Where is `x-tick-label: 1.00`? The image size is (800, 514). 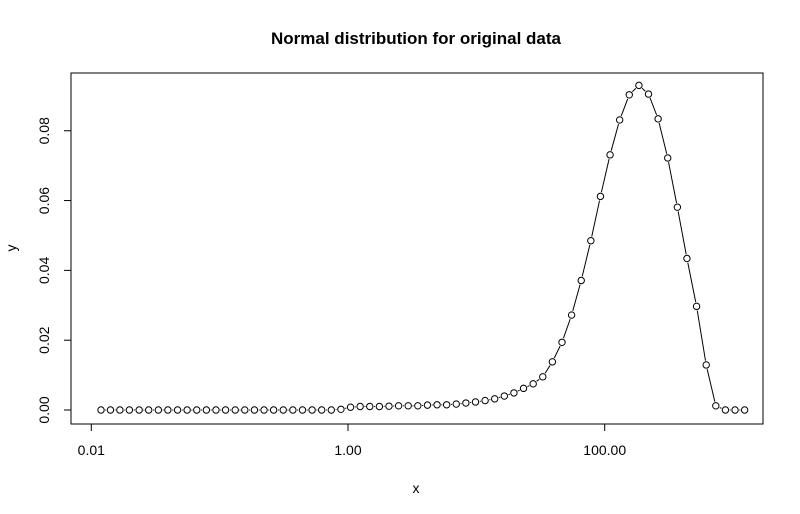 x-tick-label: 1.00 is located at coordinates (347, 450).